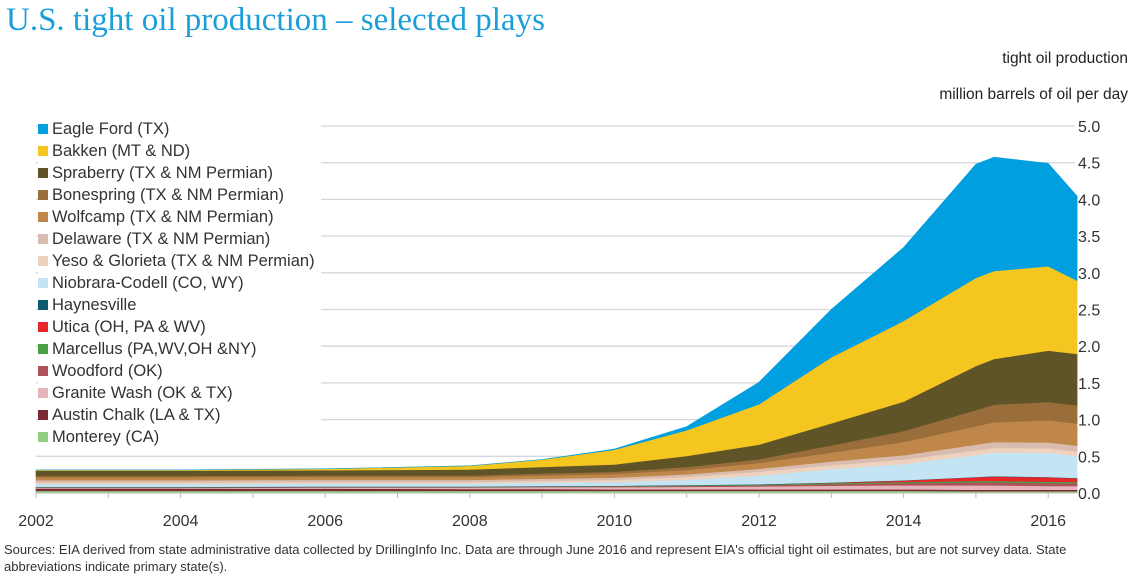 The image size is (1134, 584). I want to click on x-tick-label: 2014, so click(904, 521).